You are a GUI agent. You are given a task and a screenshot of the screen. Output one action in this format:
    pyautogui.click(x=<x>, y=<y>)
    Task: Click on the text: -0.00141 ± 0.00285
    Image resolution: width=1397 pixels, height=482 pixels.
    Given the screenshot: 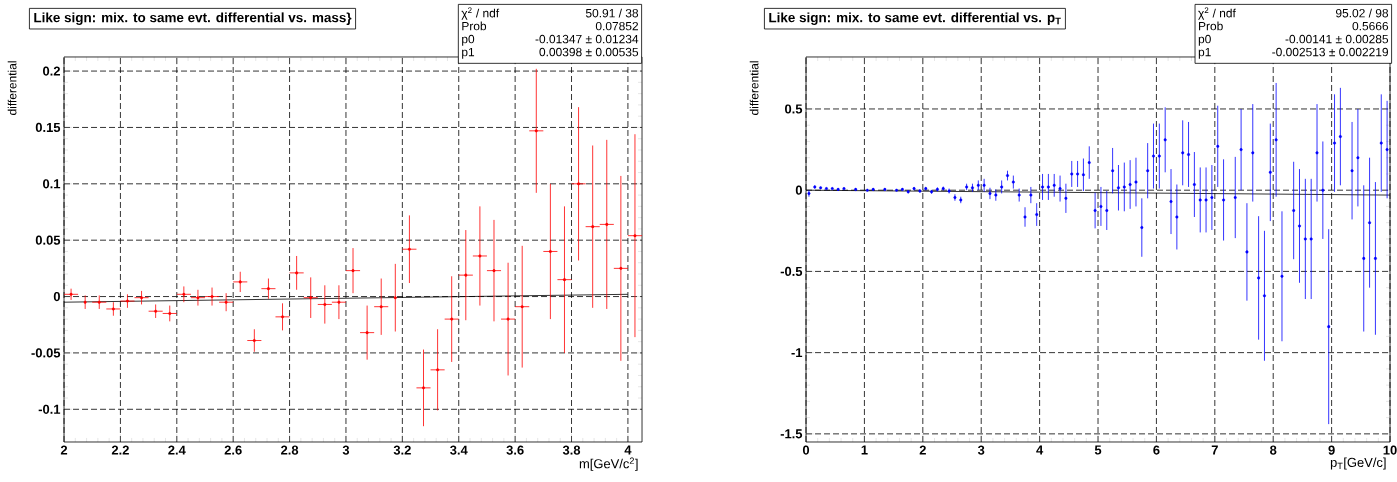 What is the action you would take?
    pyautogui.click(x=1337, y=39)
    